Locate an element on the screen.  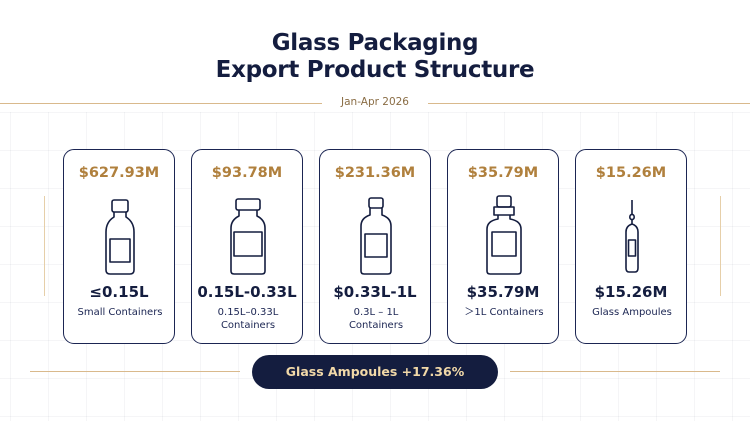
highlight-badge: Glass Ampoules +17.36% is located at coordinates (375, 372).